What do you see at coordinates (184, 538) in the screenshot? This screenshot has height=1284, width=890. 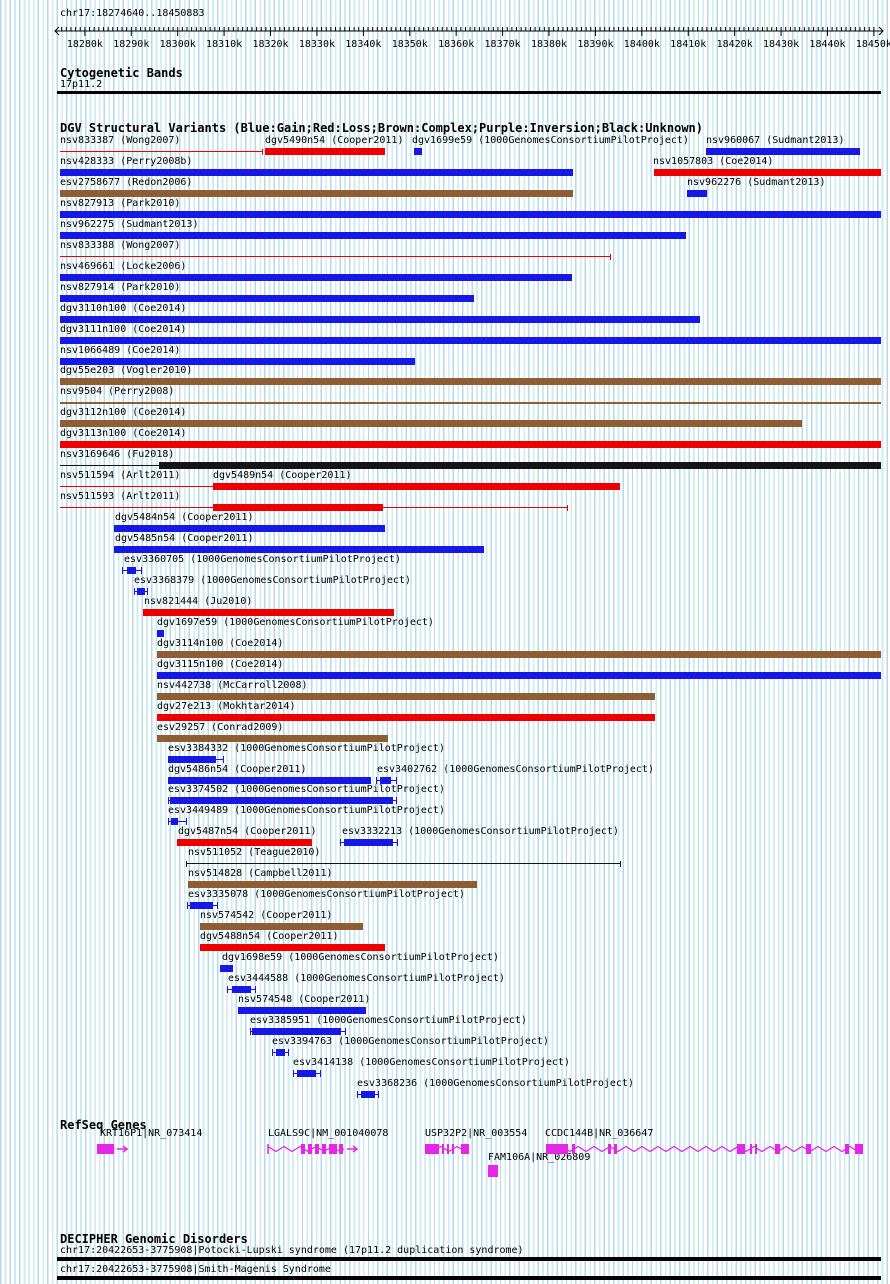 I see `variant-label: dgv5485n54 (Cooper2011)` at bounding box center [184, 538].